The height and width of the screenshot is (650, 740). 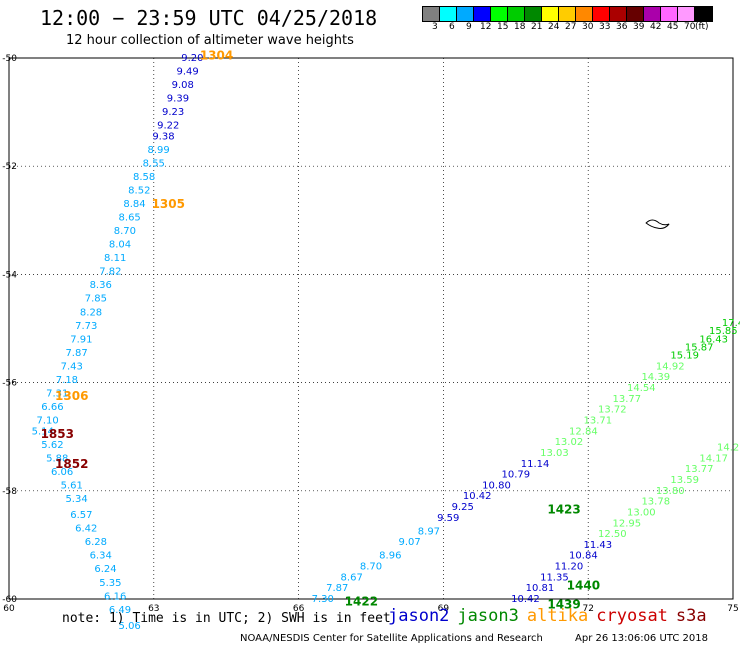 What do you see at coordinates (57, 393) in the screenshot?
I see `swh-value-label: 7.31` at bounding box center [57, 393].